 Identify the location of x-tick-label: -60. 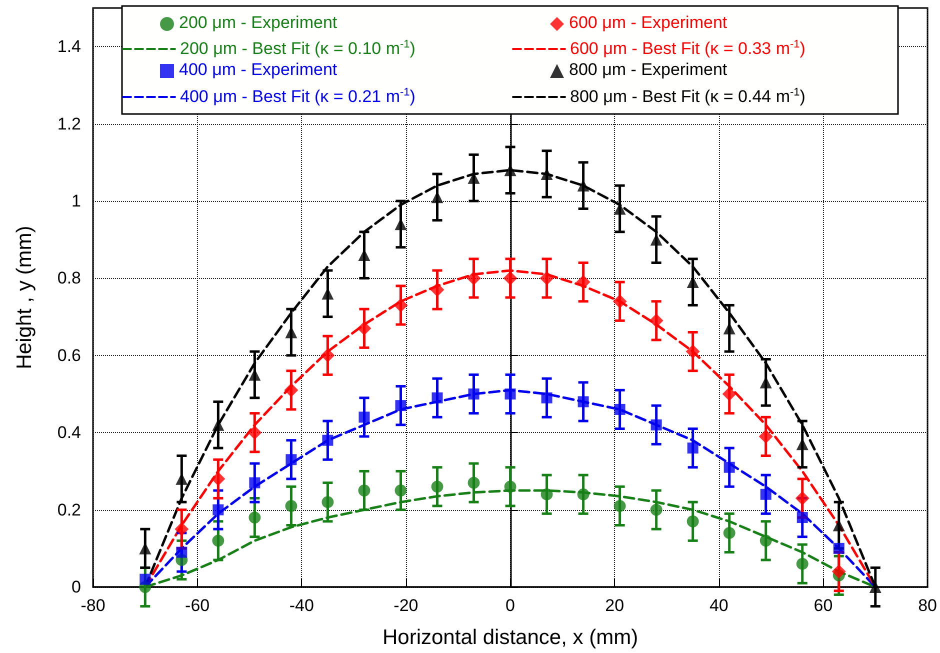
(197, 605).